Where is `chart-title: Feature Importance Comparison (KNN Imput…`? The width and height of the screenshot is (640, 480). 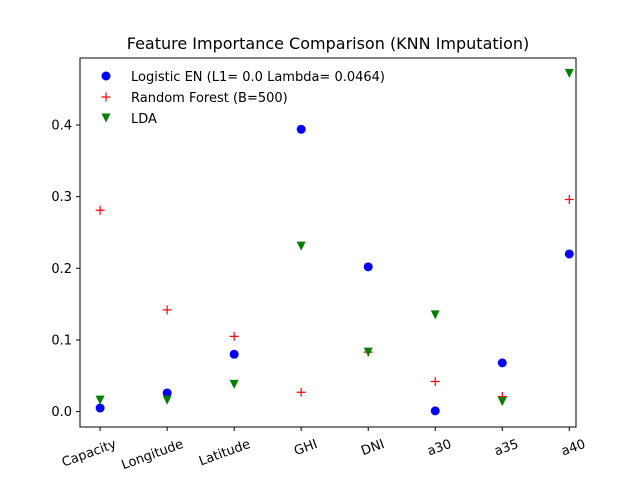 chart-title: Feature Importance Comparison (KNN Imput… is located at coordinates (328, 43).